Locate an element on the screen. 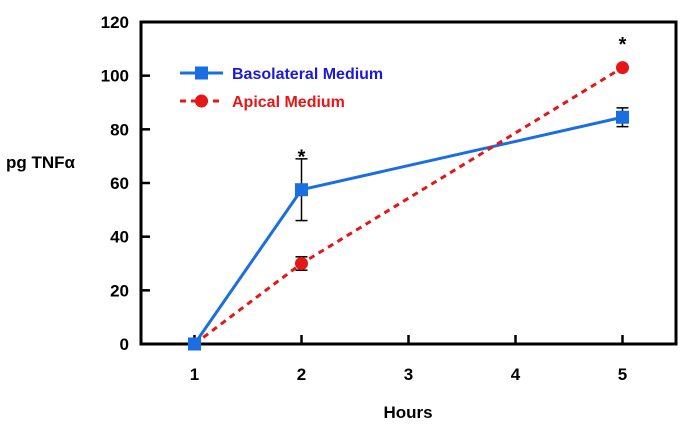 This screenshot has height=431, width=685. x-tick-label: 5 is located at coordinates (622, 374).